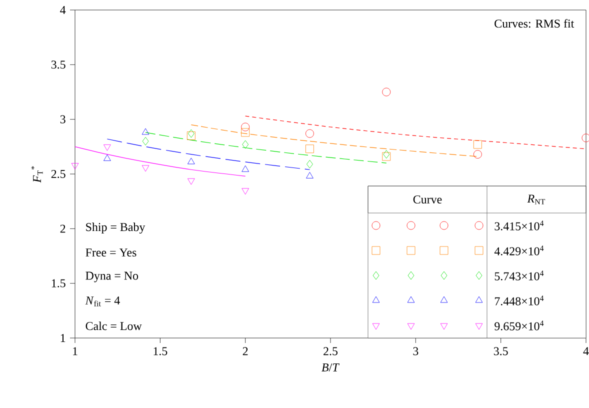 This screenshot has height=408, width=589. I want to click on legend-label: 4.429×10$^{4}$, so click(519, 251).